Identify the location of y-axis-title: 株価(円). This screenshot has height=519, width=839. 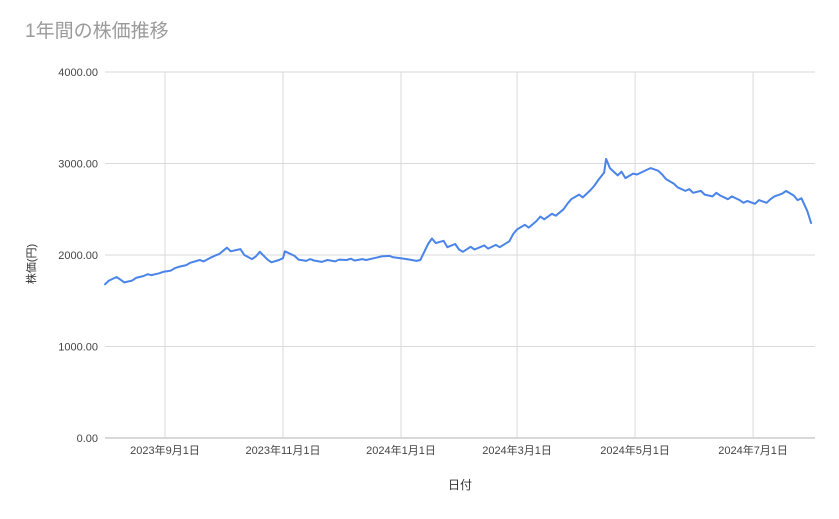
(32, 264).